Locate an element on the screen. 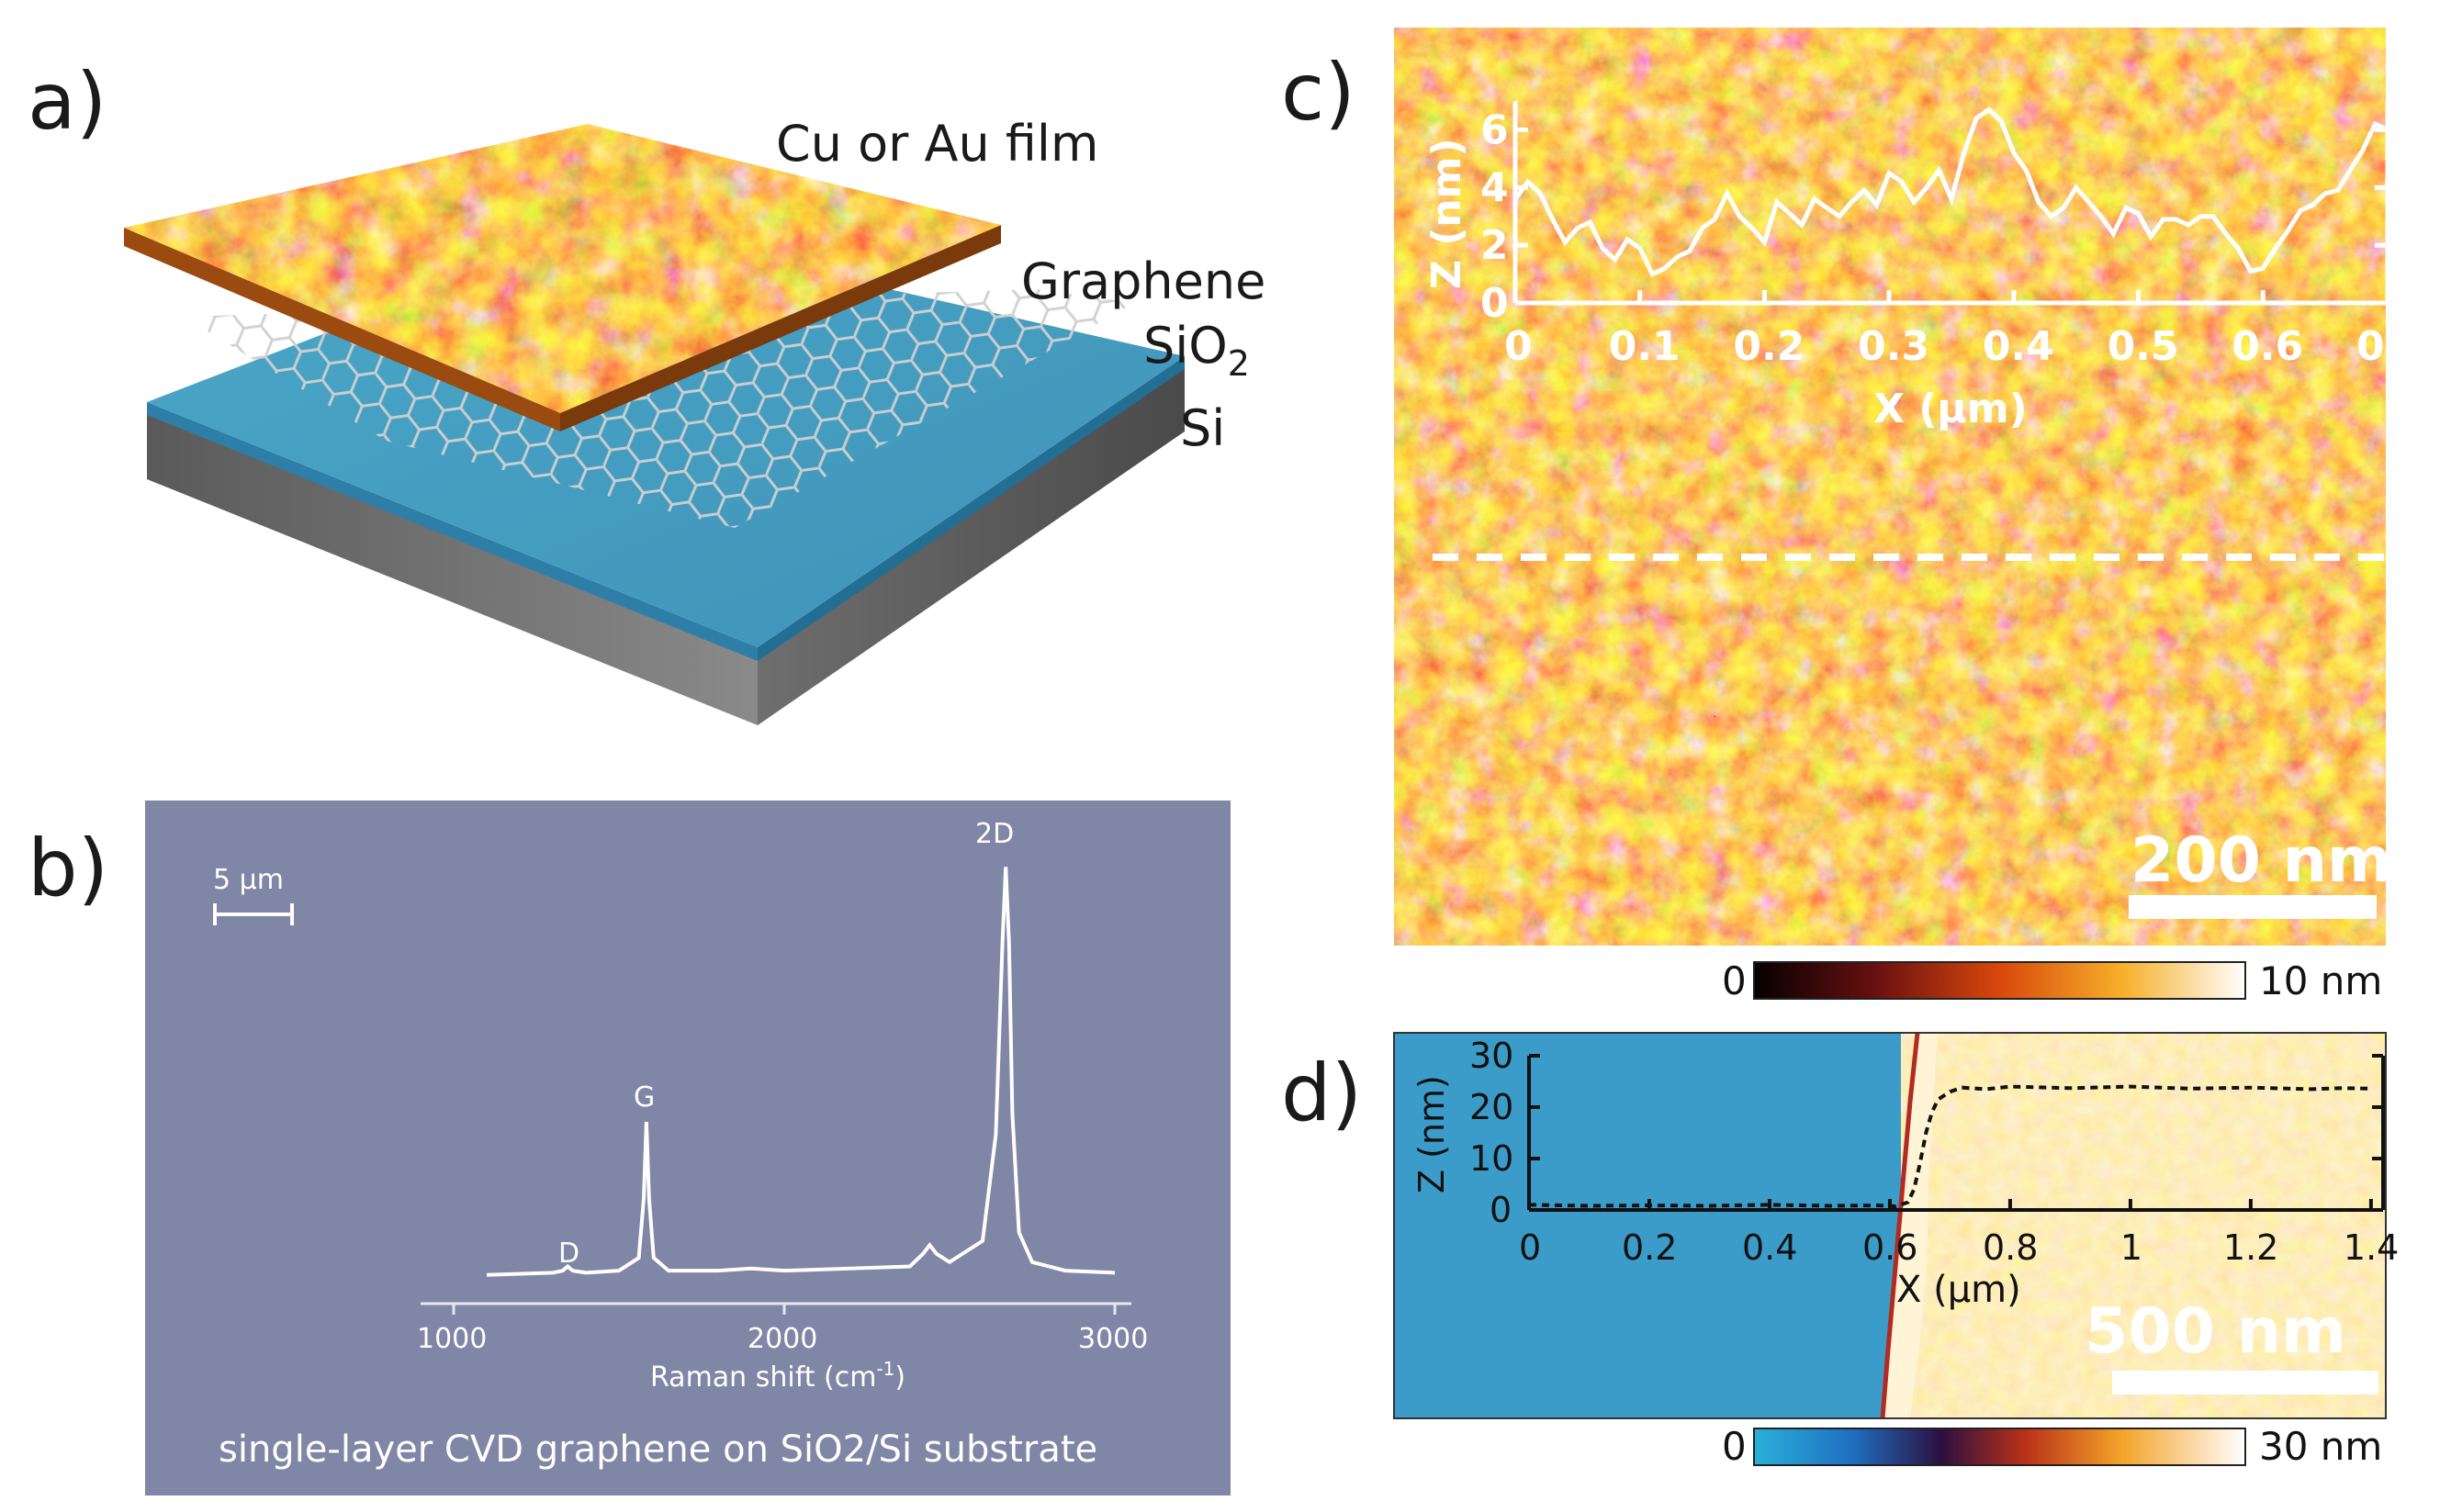 This screenshot has height=1512, width=2451. panel-d-label: d) is located at coordinates (1321, 1093).